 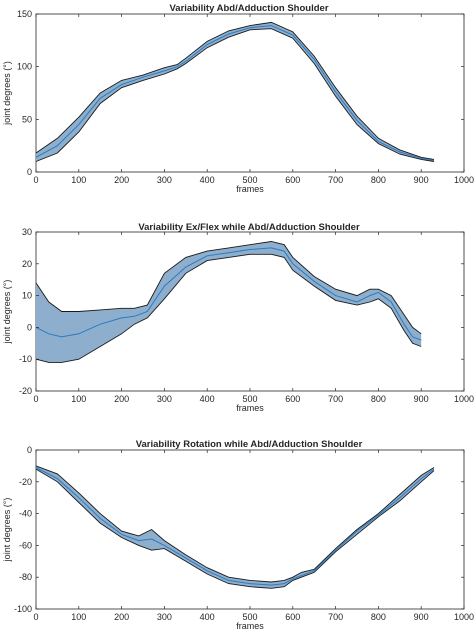 What do you see at coordinates (27, 296) in the screenshot?
I see `y-tick-label: 10` at bounding box center [27, 296].